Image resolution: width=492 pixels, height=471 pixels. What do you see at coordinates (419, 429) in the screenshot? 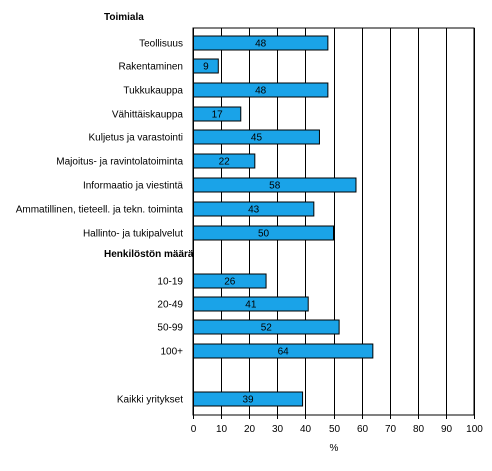
I see `x-tick-label: 80` at bounding box center [419, 429].